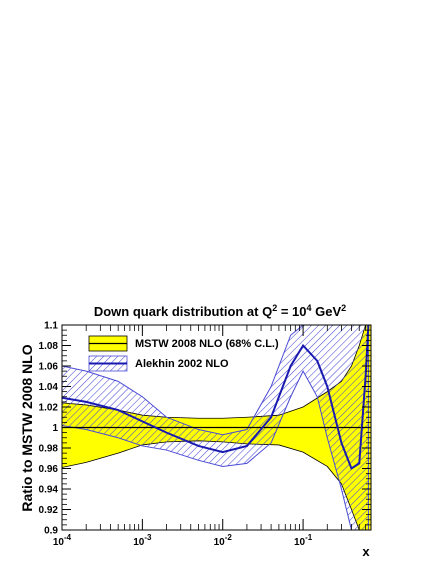  What do you see at coordinates (49, 490) in the screenshot?
I see `y-tick-label: 0.94` at bounding box center [49, 490].